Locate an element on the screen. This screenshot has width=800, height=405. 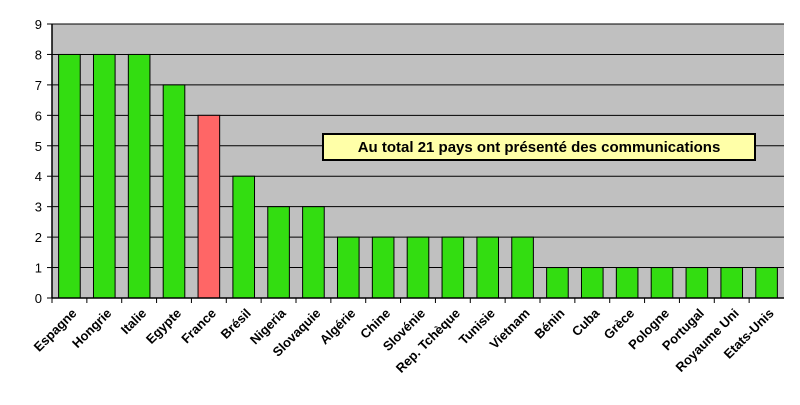
y-tick-label: 6 is located at coordinates (38, 115).